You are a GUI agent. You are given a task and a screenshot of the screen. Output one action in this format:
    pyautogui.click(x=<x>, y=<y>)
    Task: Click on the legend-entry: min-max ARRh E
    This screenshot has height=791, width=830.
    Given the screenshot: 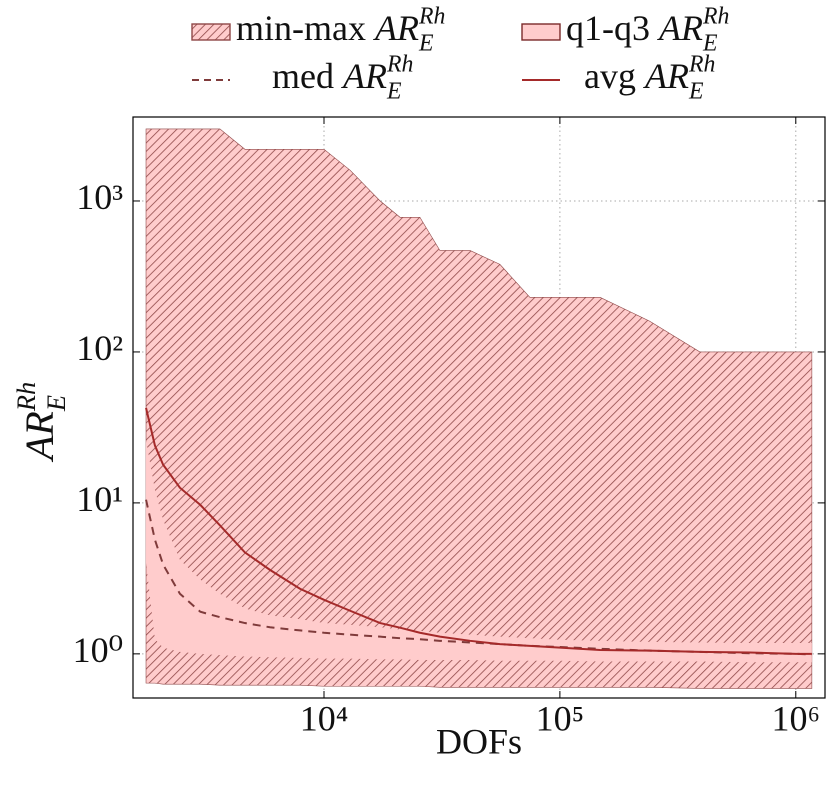 What is the action you would take?
    pyautogui.click(x=340, y=30)
    